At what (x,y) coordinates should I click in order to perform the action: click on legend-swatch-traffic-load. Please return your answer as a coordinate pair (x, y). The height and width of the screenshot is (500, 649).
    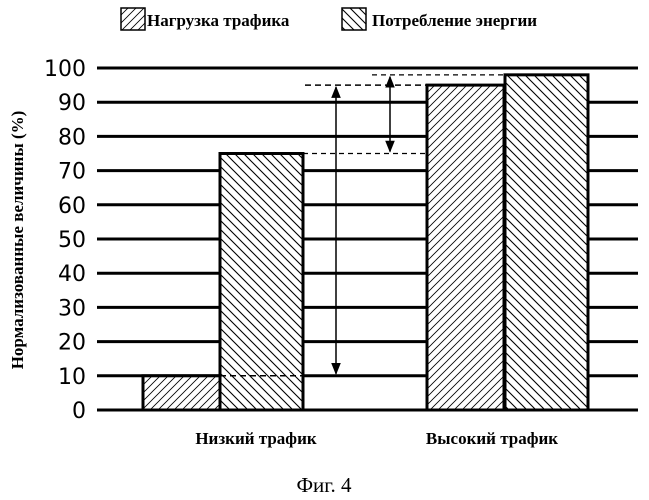
    Looking at the image, I should click on (133, 19).